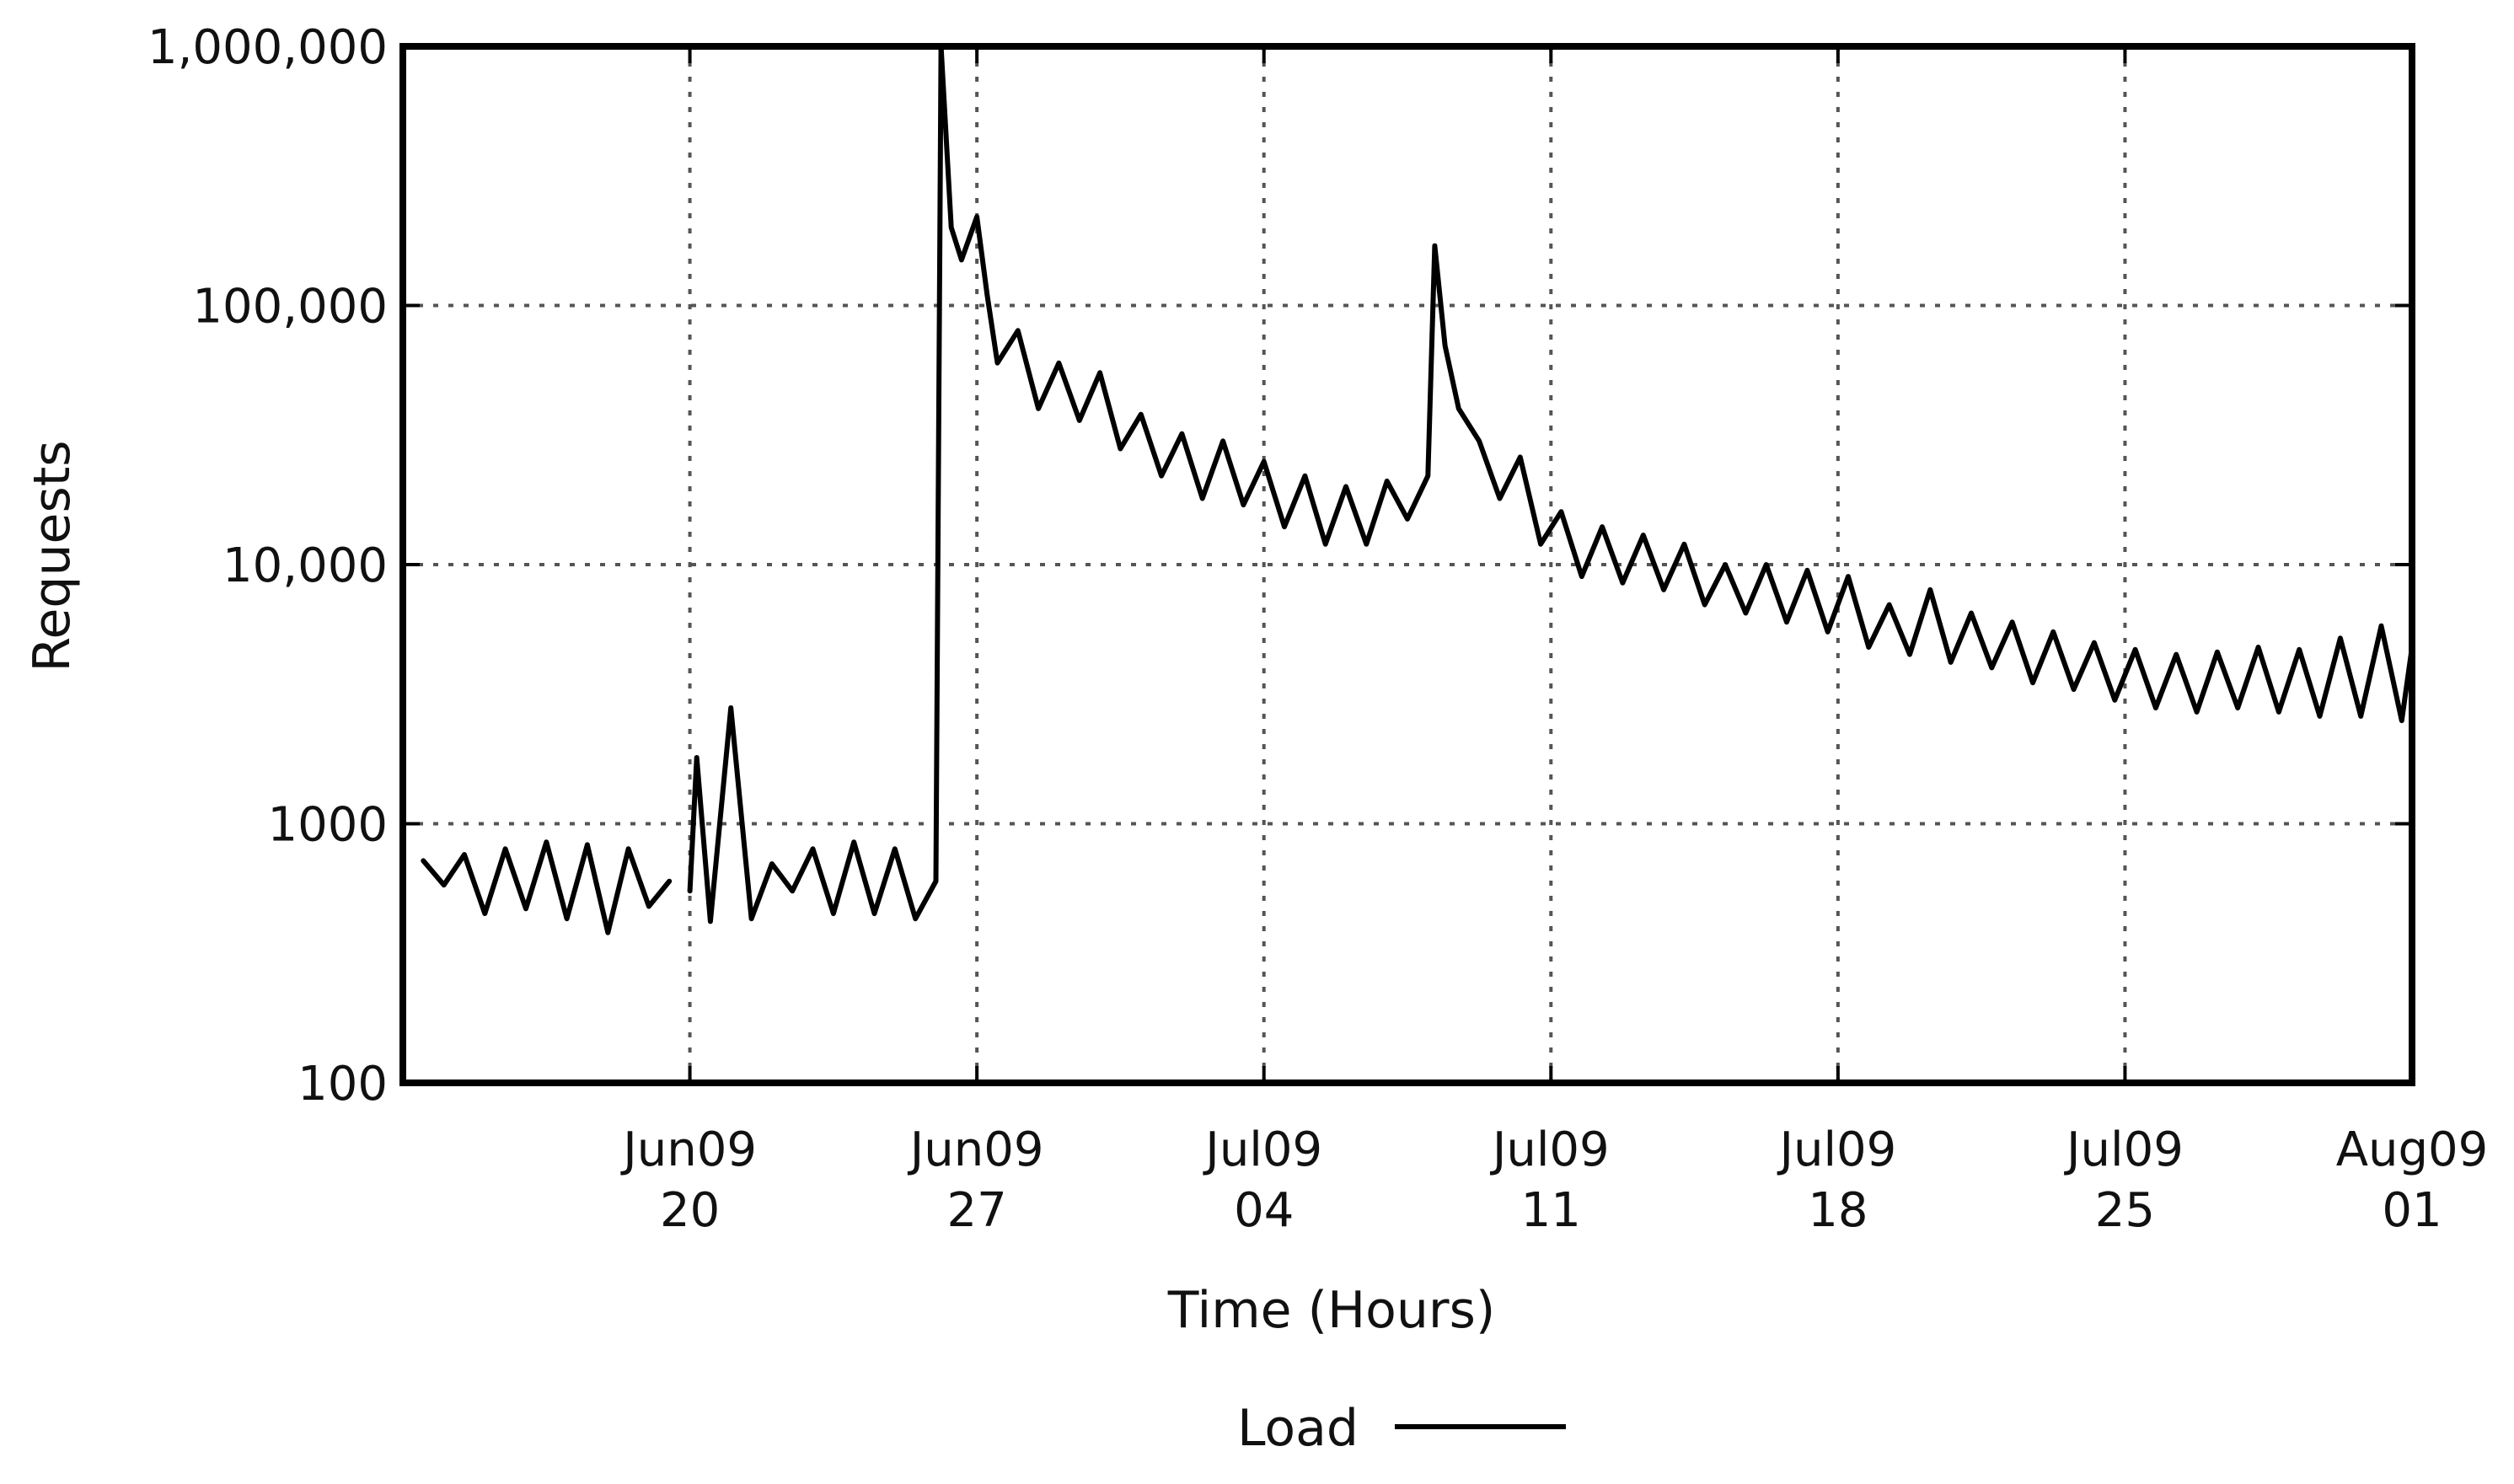 The height and width of the screenshot is (1484, 2514). What do you see at coordinates (1331, 1310) in the screenshot?
I see `x-axis-title: Time (Hours)` at bounding box center [1331, 1310].